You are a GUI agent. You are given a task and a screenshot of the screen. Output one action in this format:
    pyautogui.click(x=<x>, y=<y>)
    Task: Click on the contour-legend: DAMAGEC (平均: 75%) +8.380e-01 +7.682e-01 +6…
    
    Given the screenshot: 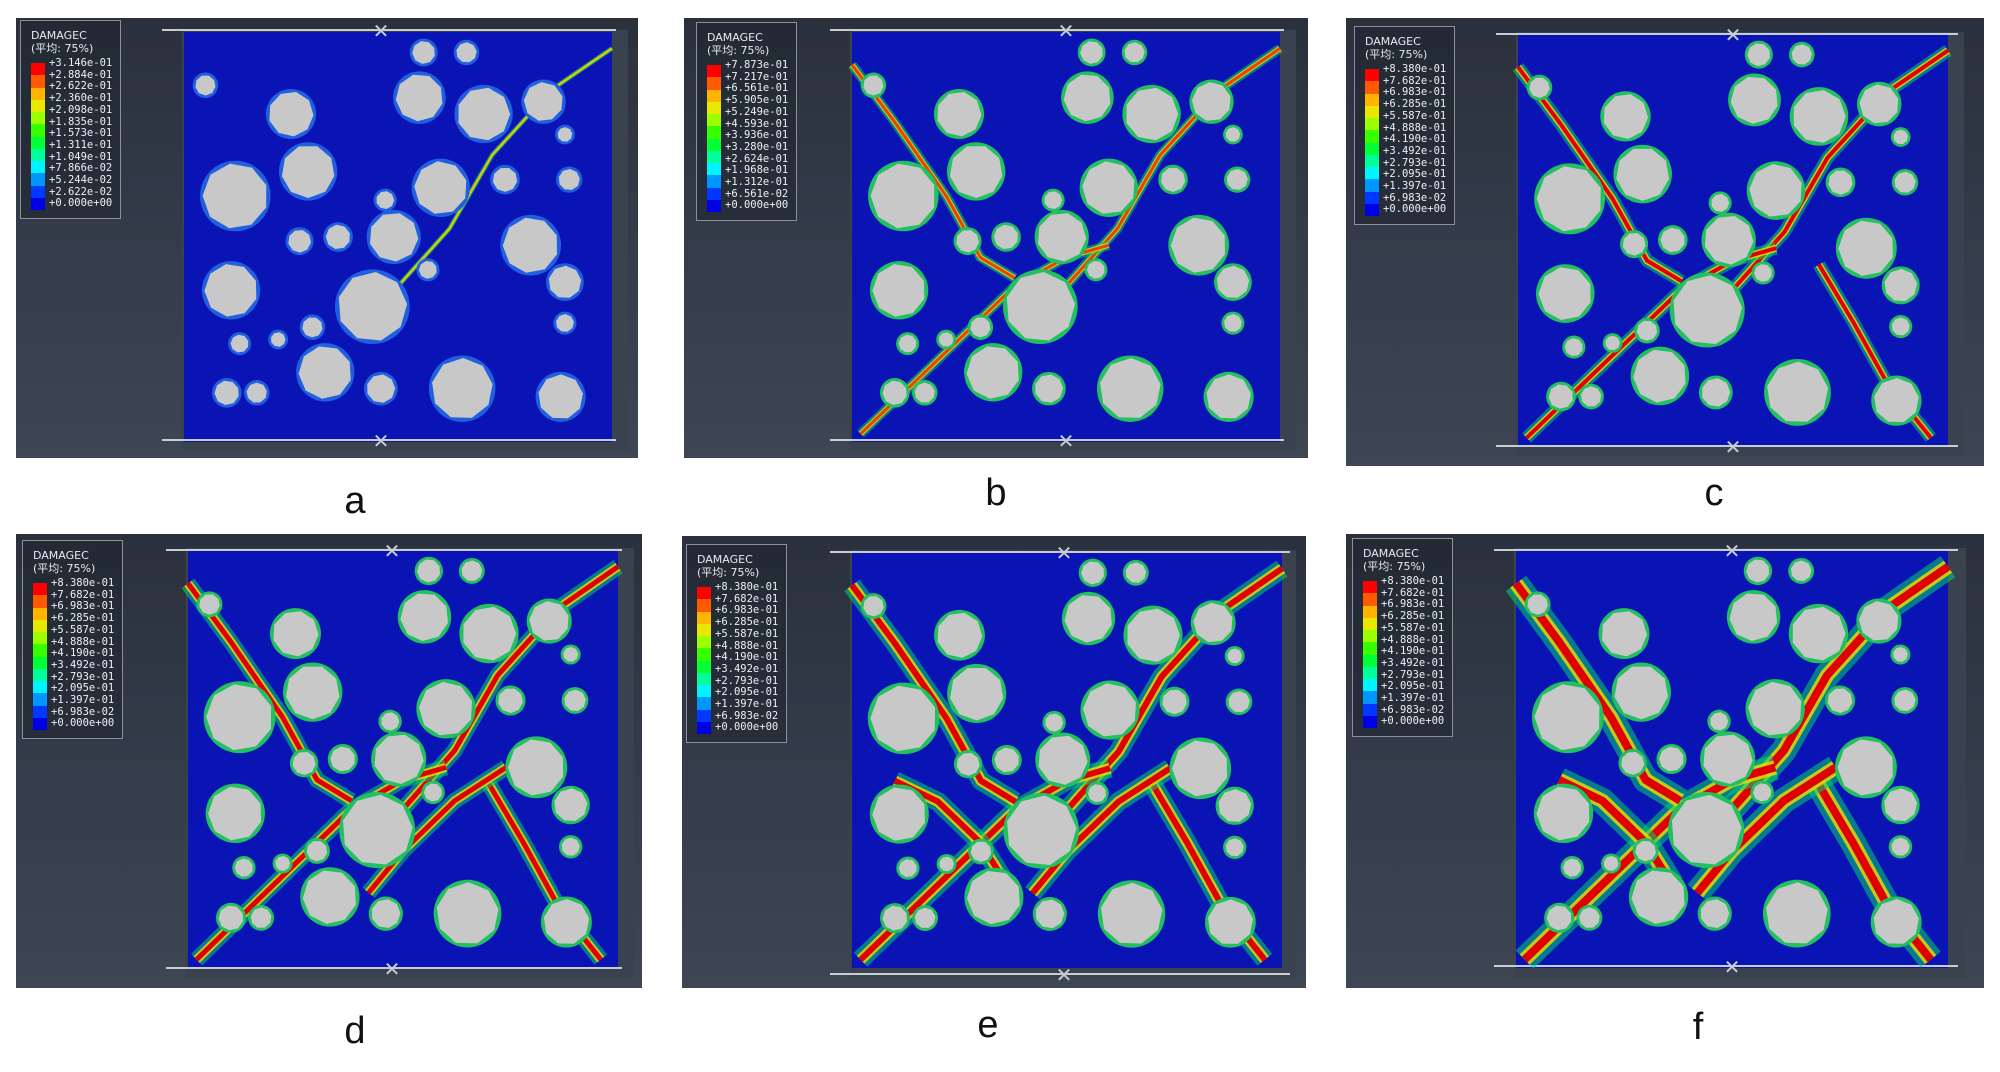 What is the action you would take?
    pyautogui.click(x=73, y=640)
    